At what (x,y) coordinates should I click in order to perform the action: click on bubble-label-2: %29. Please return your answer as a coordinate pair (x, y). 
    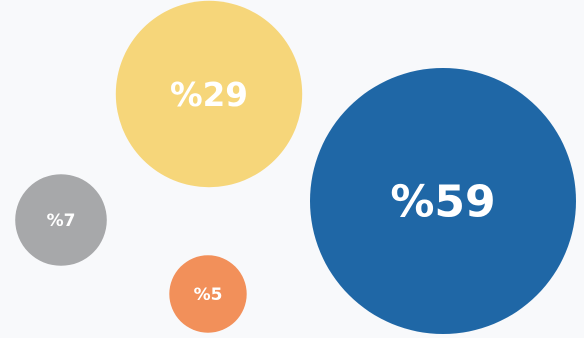
    Looking at the image, I should click on (209, 95).